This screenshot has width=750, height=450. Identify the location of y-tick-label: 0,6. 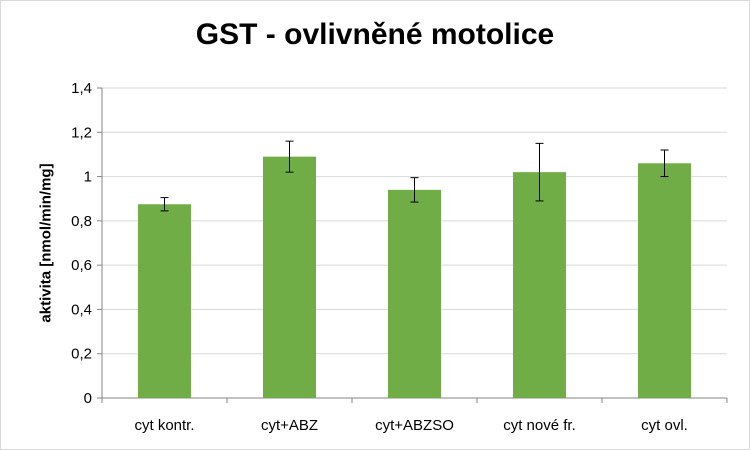
(81, 265).